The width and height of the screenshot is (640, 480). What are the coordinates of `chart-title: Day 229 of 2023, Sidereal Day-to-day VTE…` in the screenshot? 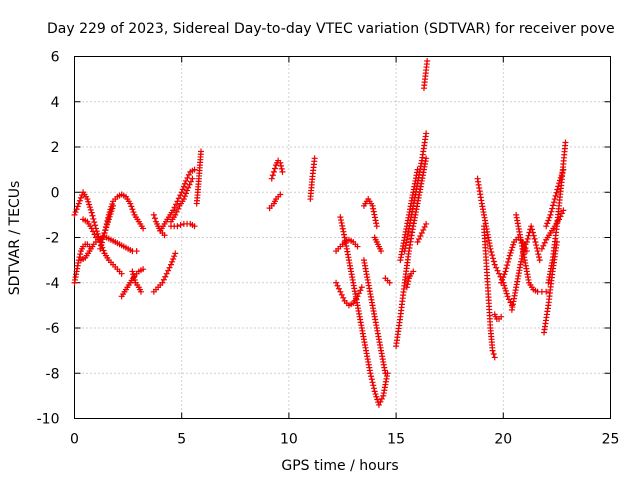 It's located at (331, 29).